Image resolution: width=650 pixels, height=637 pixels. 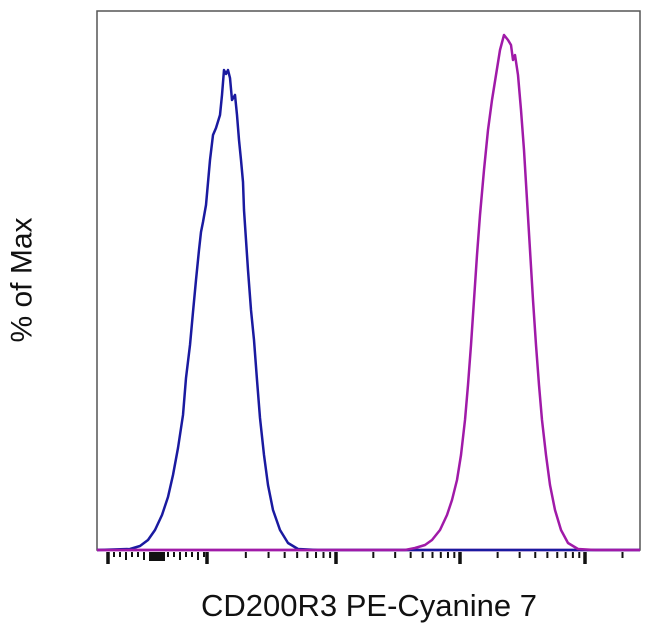 What do you see at coordinates (365, 558) in the screenshot?
I see `x-axis-ticks` at bounding box center [365, 558].